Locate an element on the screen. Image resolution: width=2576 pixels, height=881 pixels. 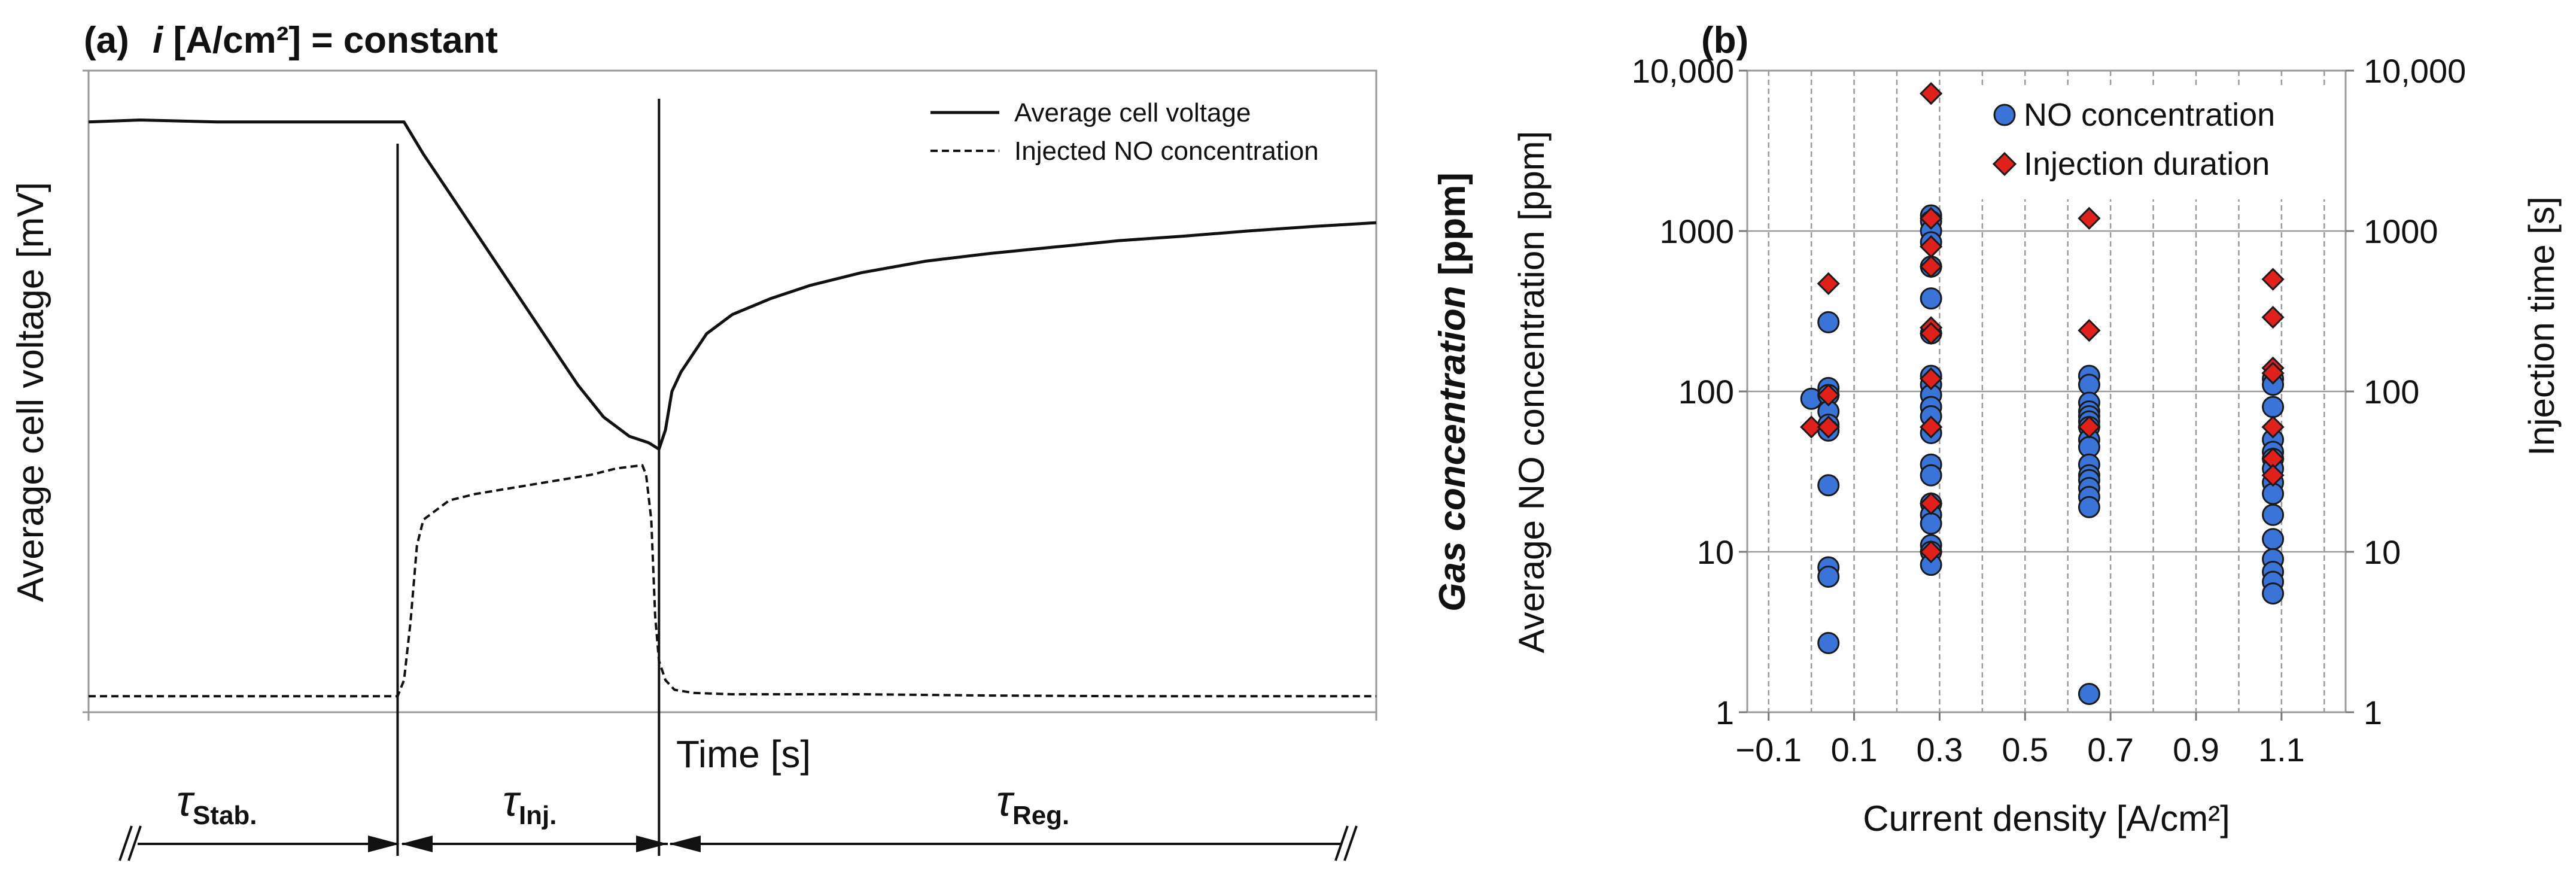
phase-arrows is located at coordinates (738, 843).